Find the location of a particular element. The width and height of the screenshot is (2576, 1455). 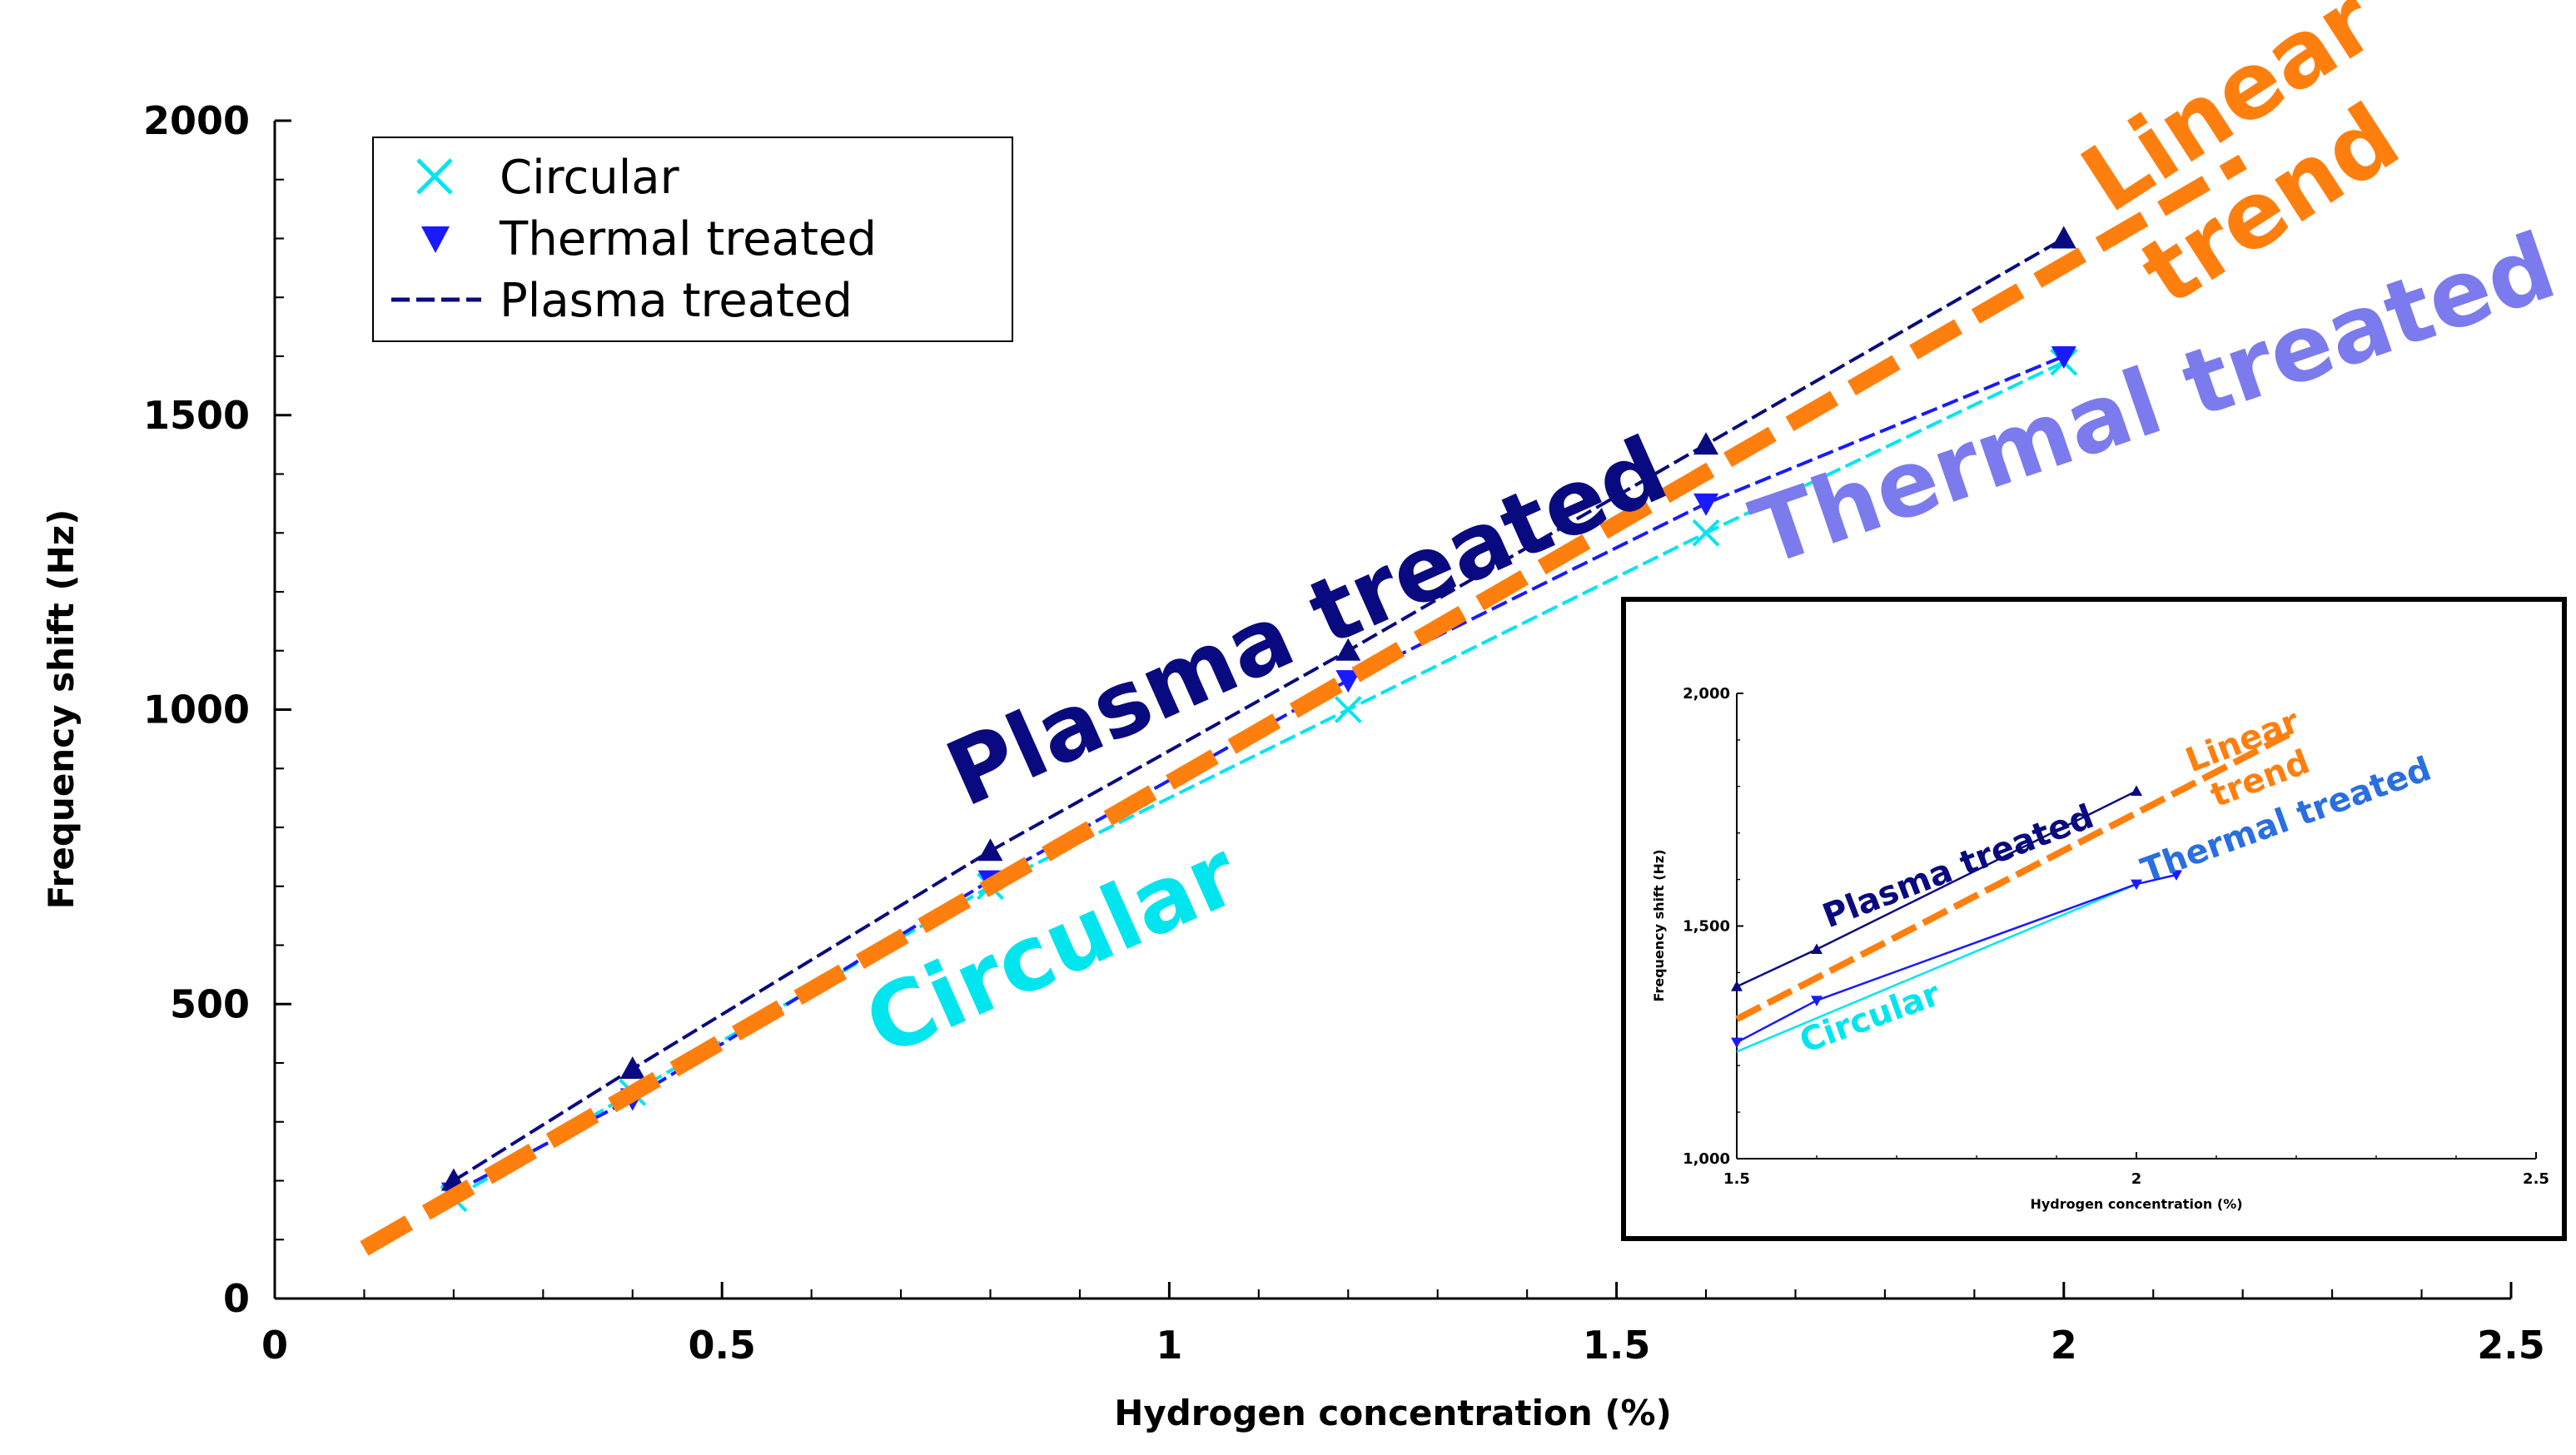

inset-series-thermal-treated is located at coordinates (1956, 959).